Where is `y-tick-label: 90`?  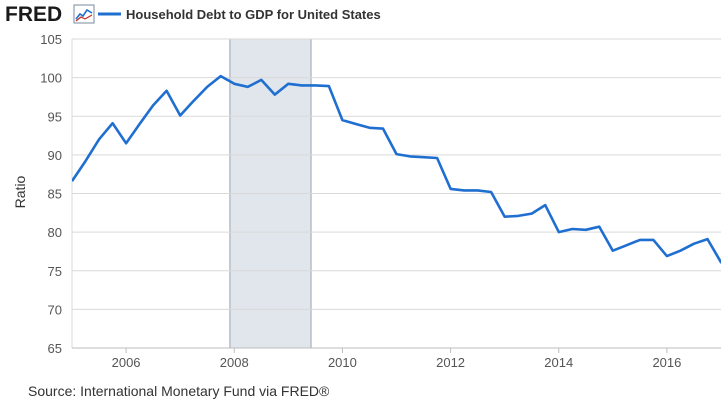
y-tick-label: 90 is located at coordinates (55, 155).